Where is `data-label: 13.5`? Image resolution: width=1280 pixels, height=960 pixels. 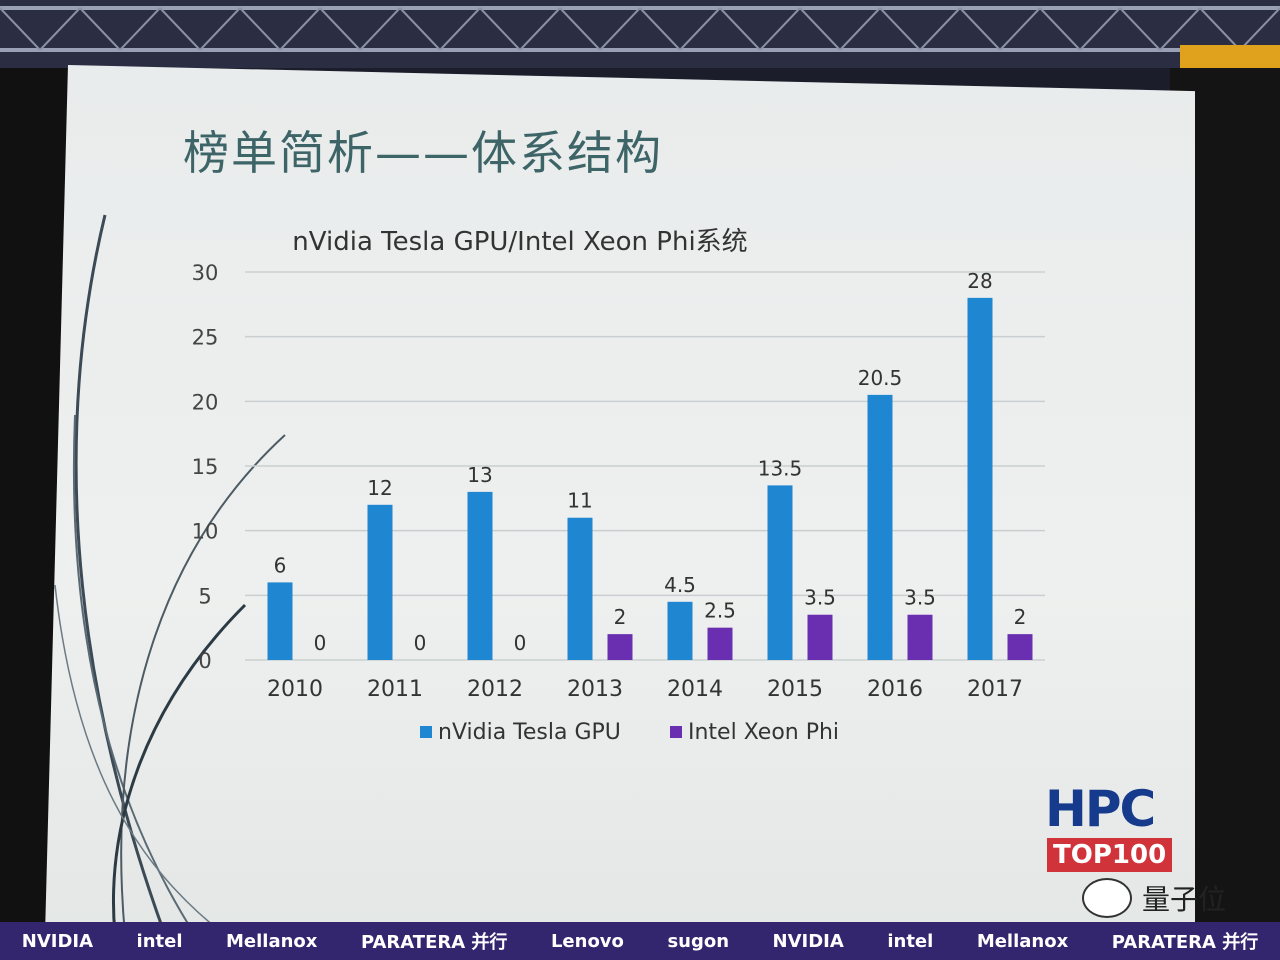
data-label: 13.5 is located at coordinates (780, 468).